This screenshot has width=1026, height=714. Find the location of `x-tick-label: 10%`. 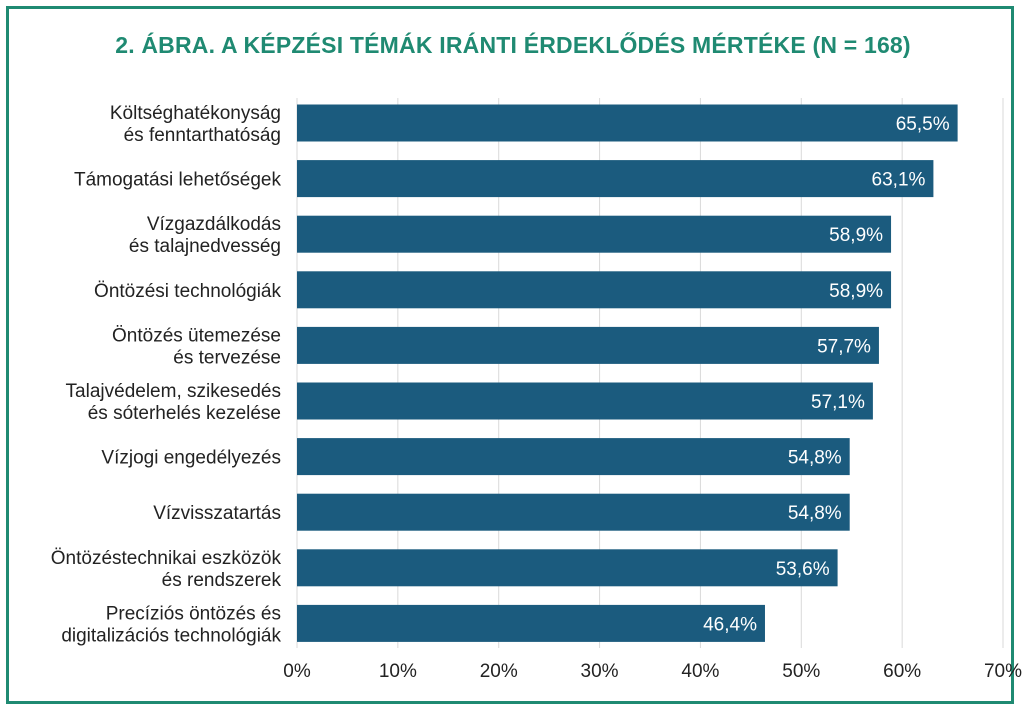

x-tick-label: 10% is located at coordinates (398, 671).